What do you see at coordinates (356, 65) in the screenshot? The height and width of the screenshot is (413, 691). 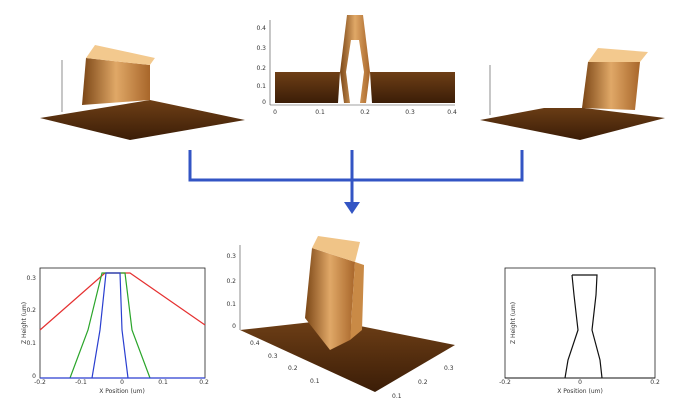 I see `surface-plot-top-center: 0.4 0.3 0.2 0.1 0 0 0.1 0.2 0.3 0.4` at bounding box center [356, 65].